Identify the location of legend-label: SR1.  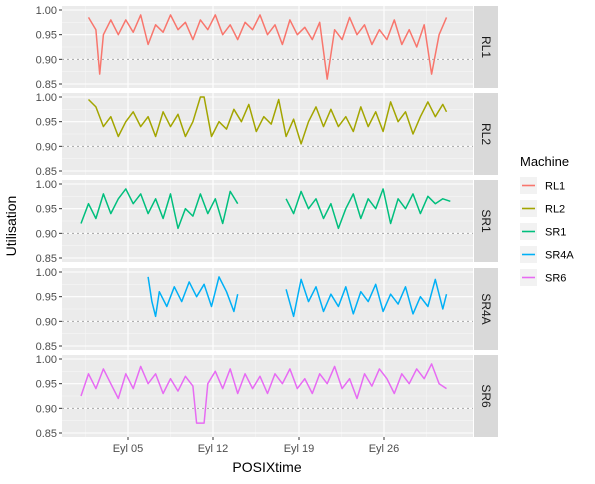
(555, 233).